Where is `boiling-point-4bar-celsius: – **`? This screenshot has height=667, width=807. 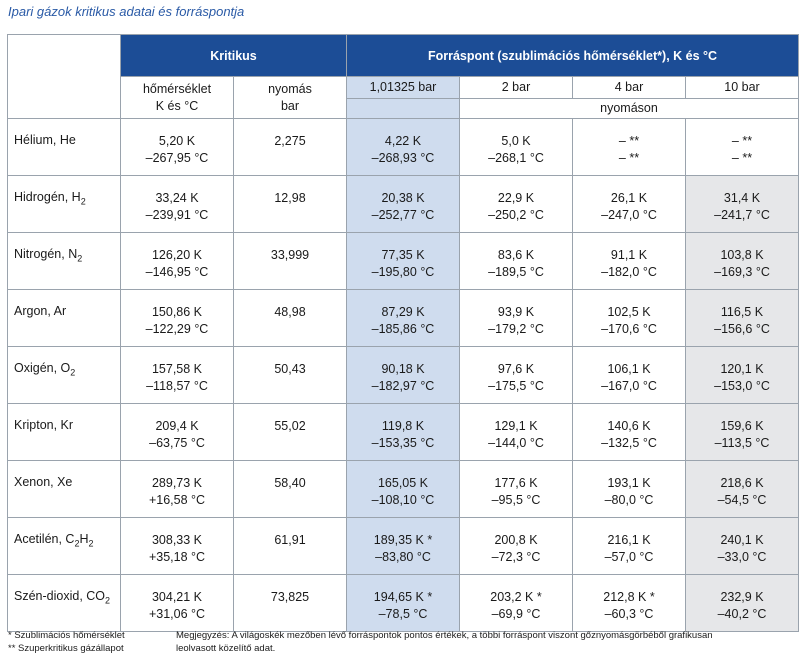 boiling-point-4bar-celsius: – ** is located at coordinates (629, 158).